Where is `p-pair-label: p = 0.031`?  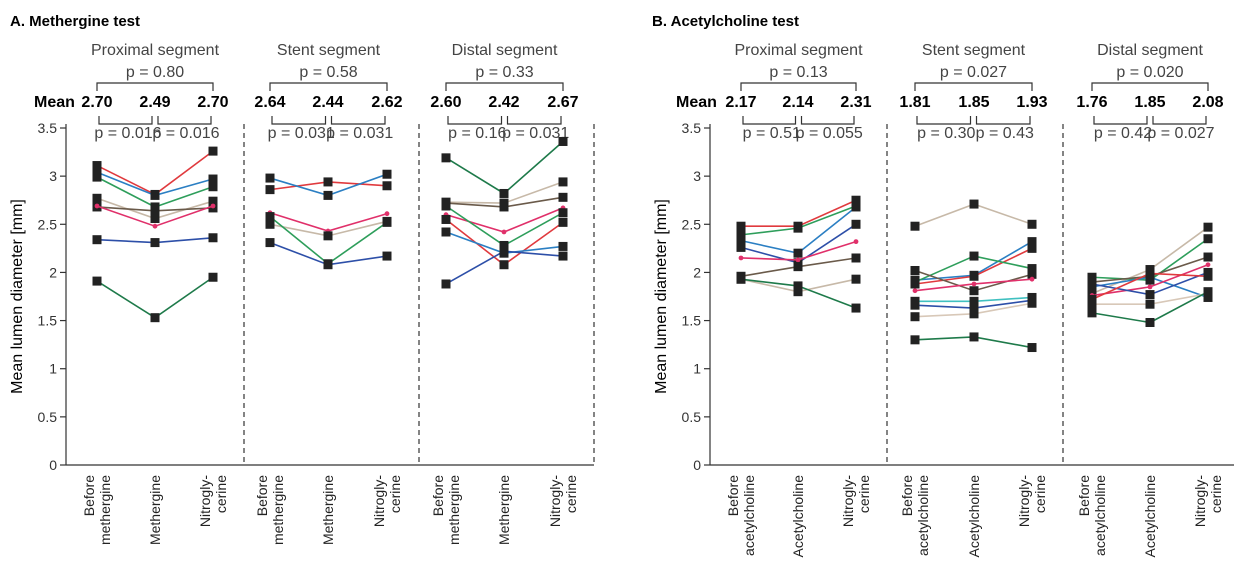 p-pair-label: p = 0.031 is located at coordinates (535, 133).